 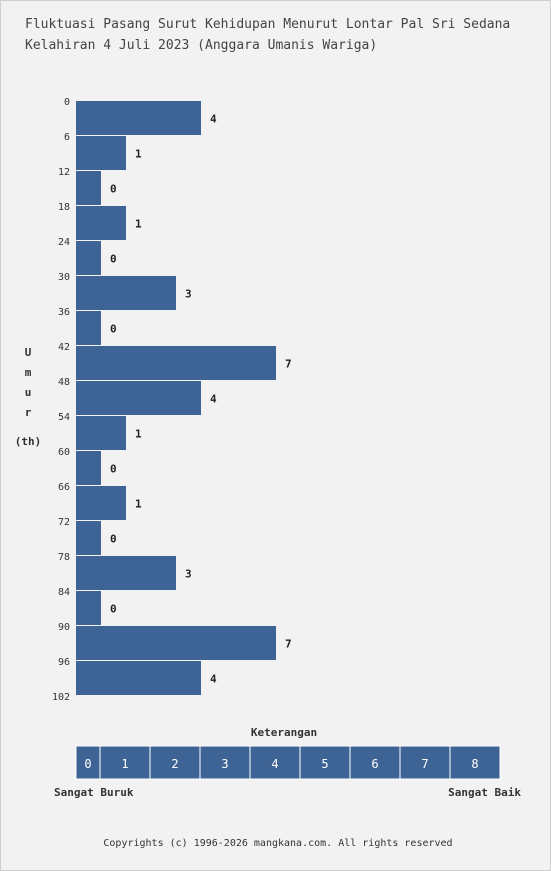 I want to click on y-axis-label-letter: r, so click(x=28, y=412).